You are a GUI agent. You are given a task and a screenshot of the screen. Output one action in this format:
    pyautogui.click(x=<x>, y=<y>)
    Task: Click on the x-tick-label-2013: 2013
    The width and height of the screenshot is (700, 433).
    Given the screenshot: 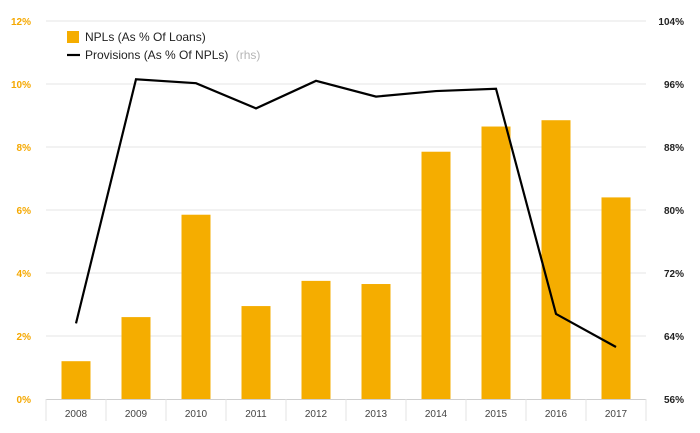 What is the action you would take?
    pyautogui.click(x=376, y=414)
    